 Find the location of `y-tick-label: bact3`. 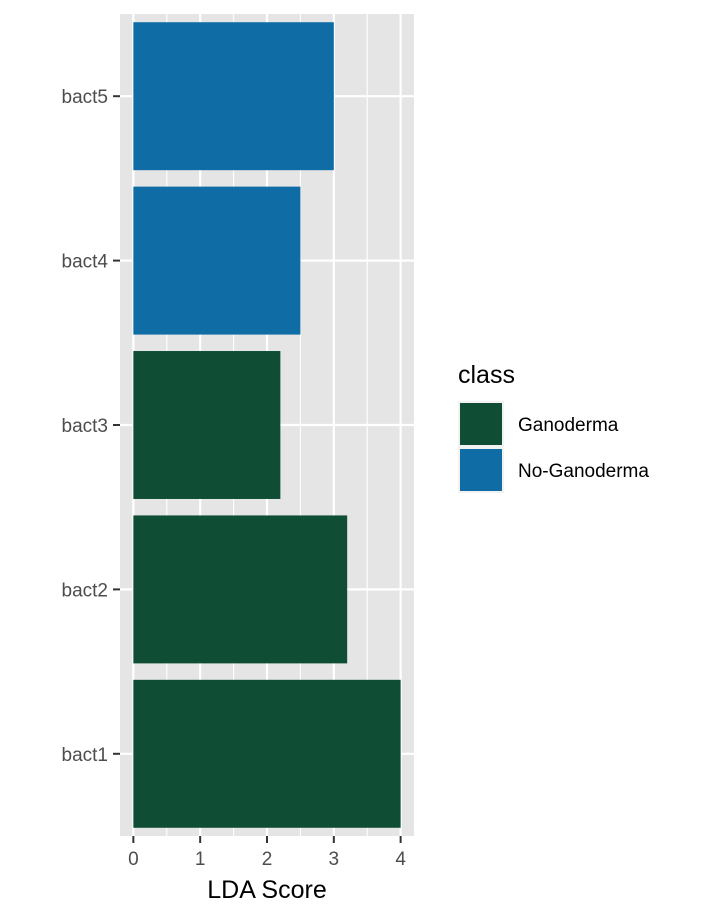

y-tick-label: bact3 is located at coordinates (85, 426).